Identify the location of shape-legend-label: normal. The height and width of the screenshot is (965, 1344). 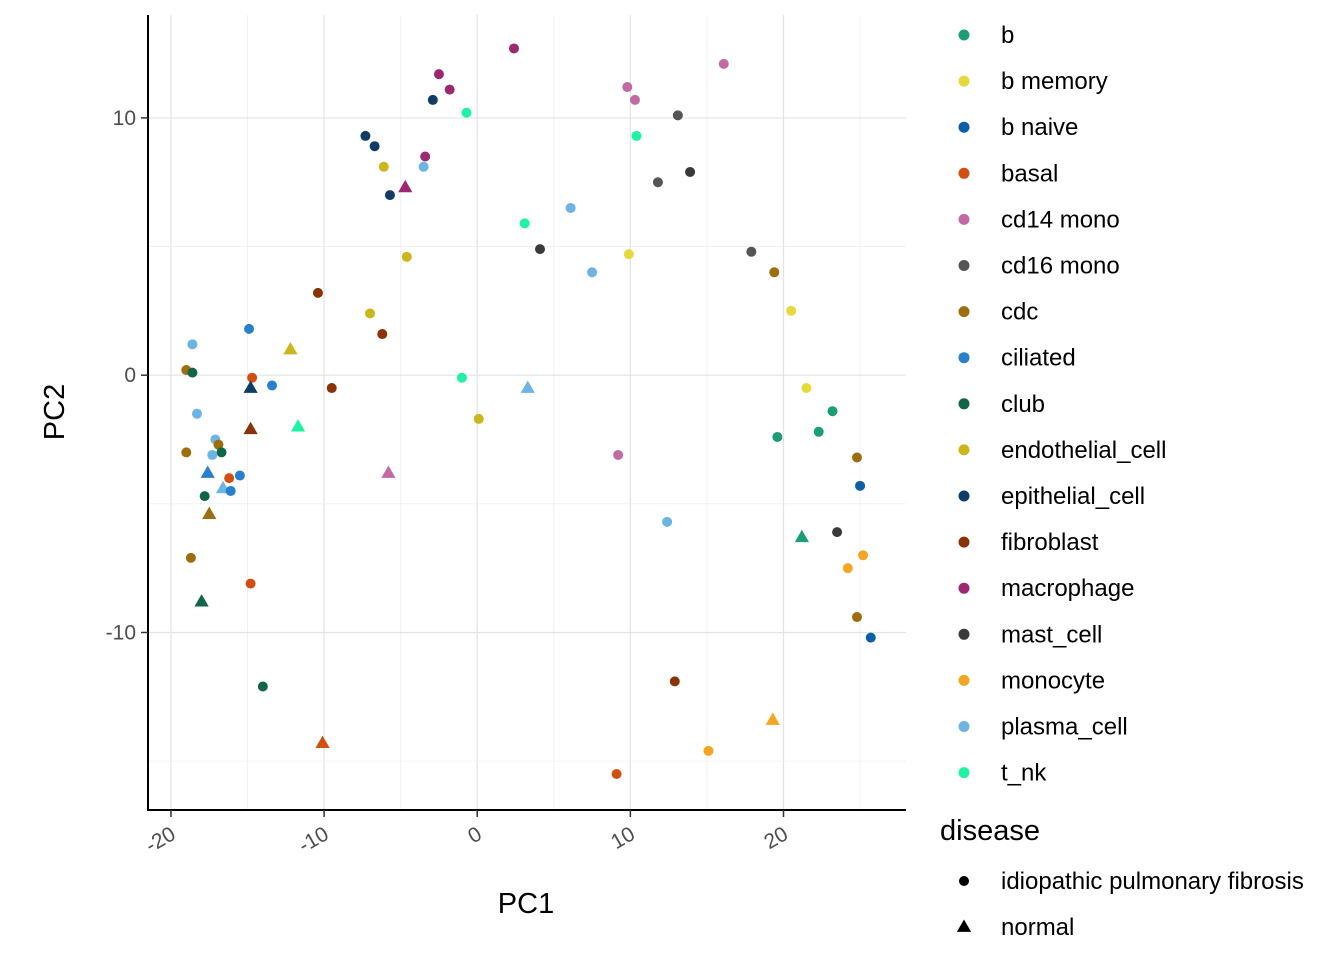
(1037, 927).